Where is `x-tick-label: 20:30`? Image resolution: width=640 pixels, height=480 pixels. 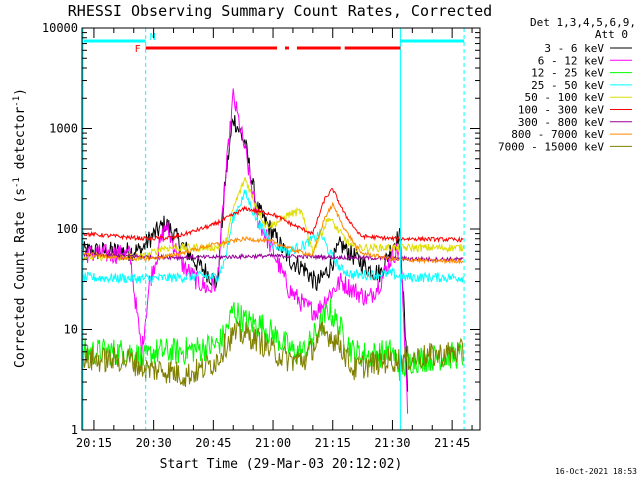 x-tick-label: 20:30 is located at coordinates (154, 443).